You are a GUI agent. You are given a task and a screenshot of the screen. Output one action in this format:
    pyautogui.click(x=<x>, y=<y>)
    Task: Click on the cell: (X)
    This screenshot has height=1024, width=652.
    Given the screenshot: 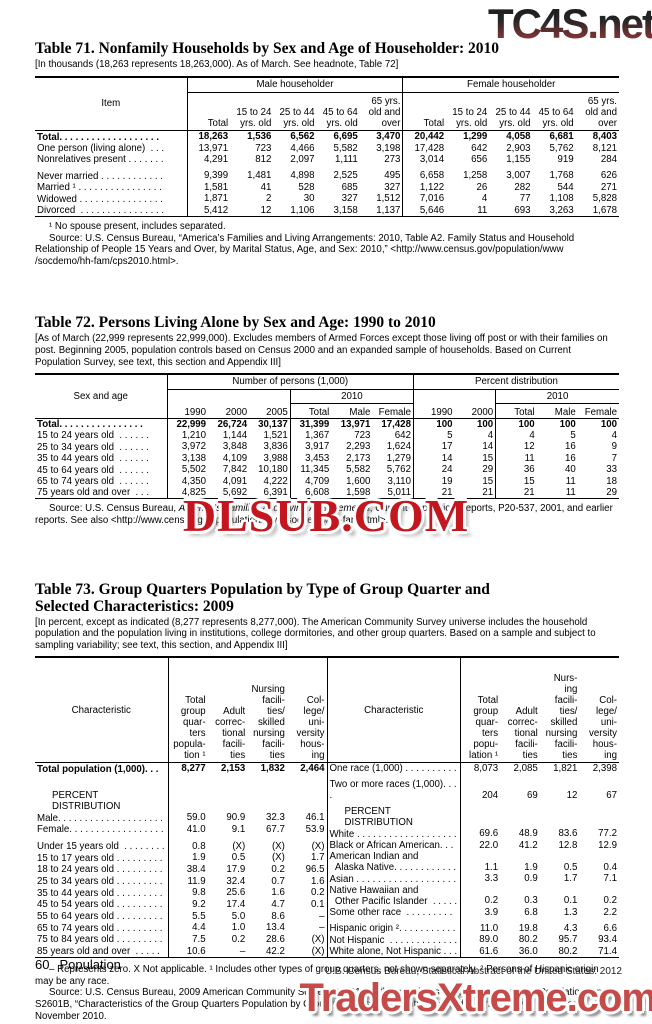 What is the action you would take?
    pyautogui.click(x=318, y=846)
    